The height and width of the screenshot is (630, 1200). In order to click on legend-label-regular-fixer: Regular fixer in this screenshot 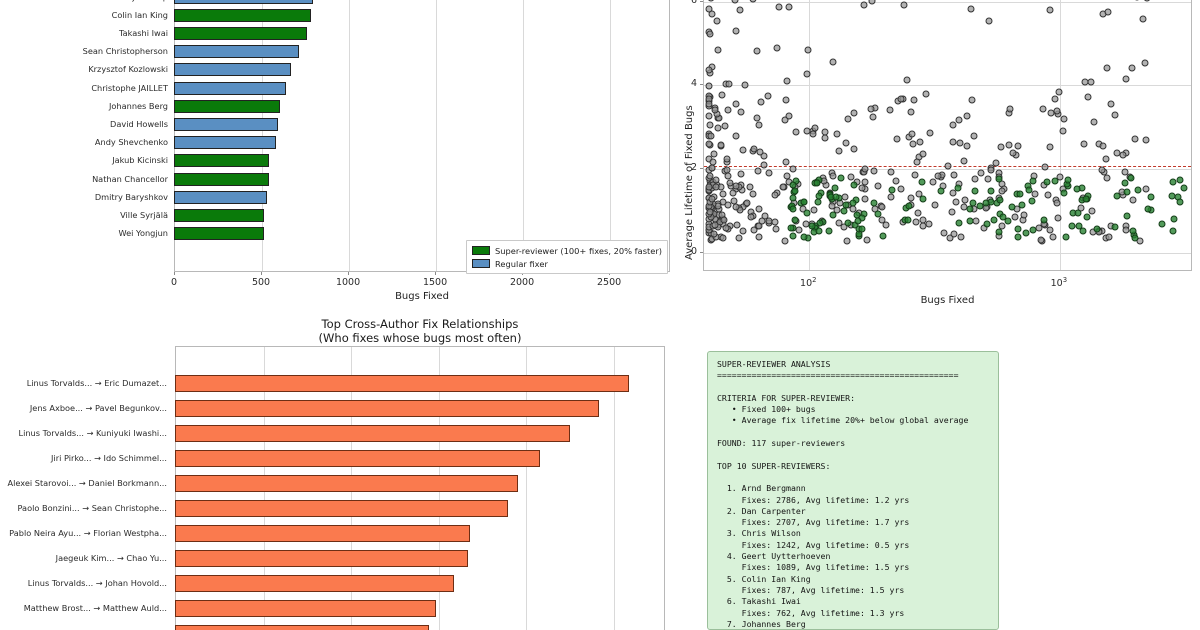, I will do `click(521, 263)`.